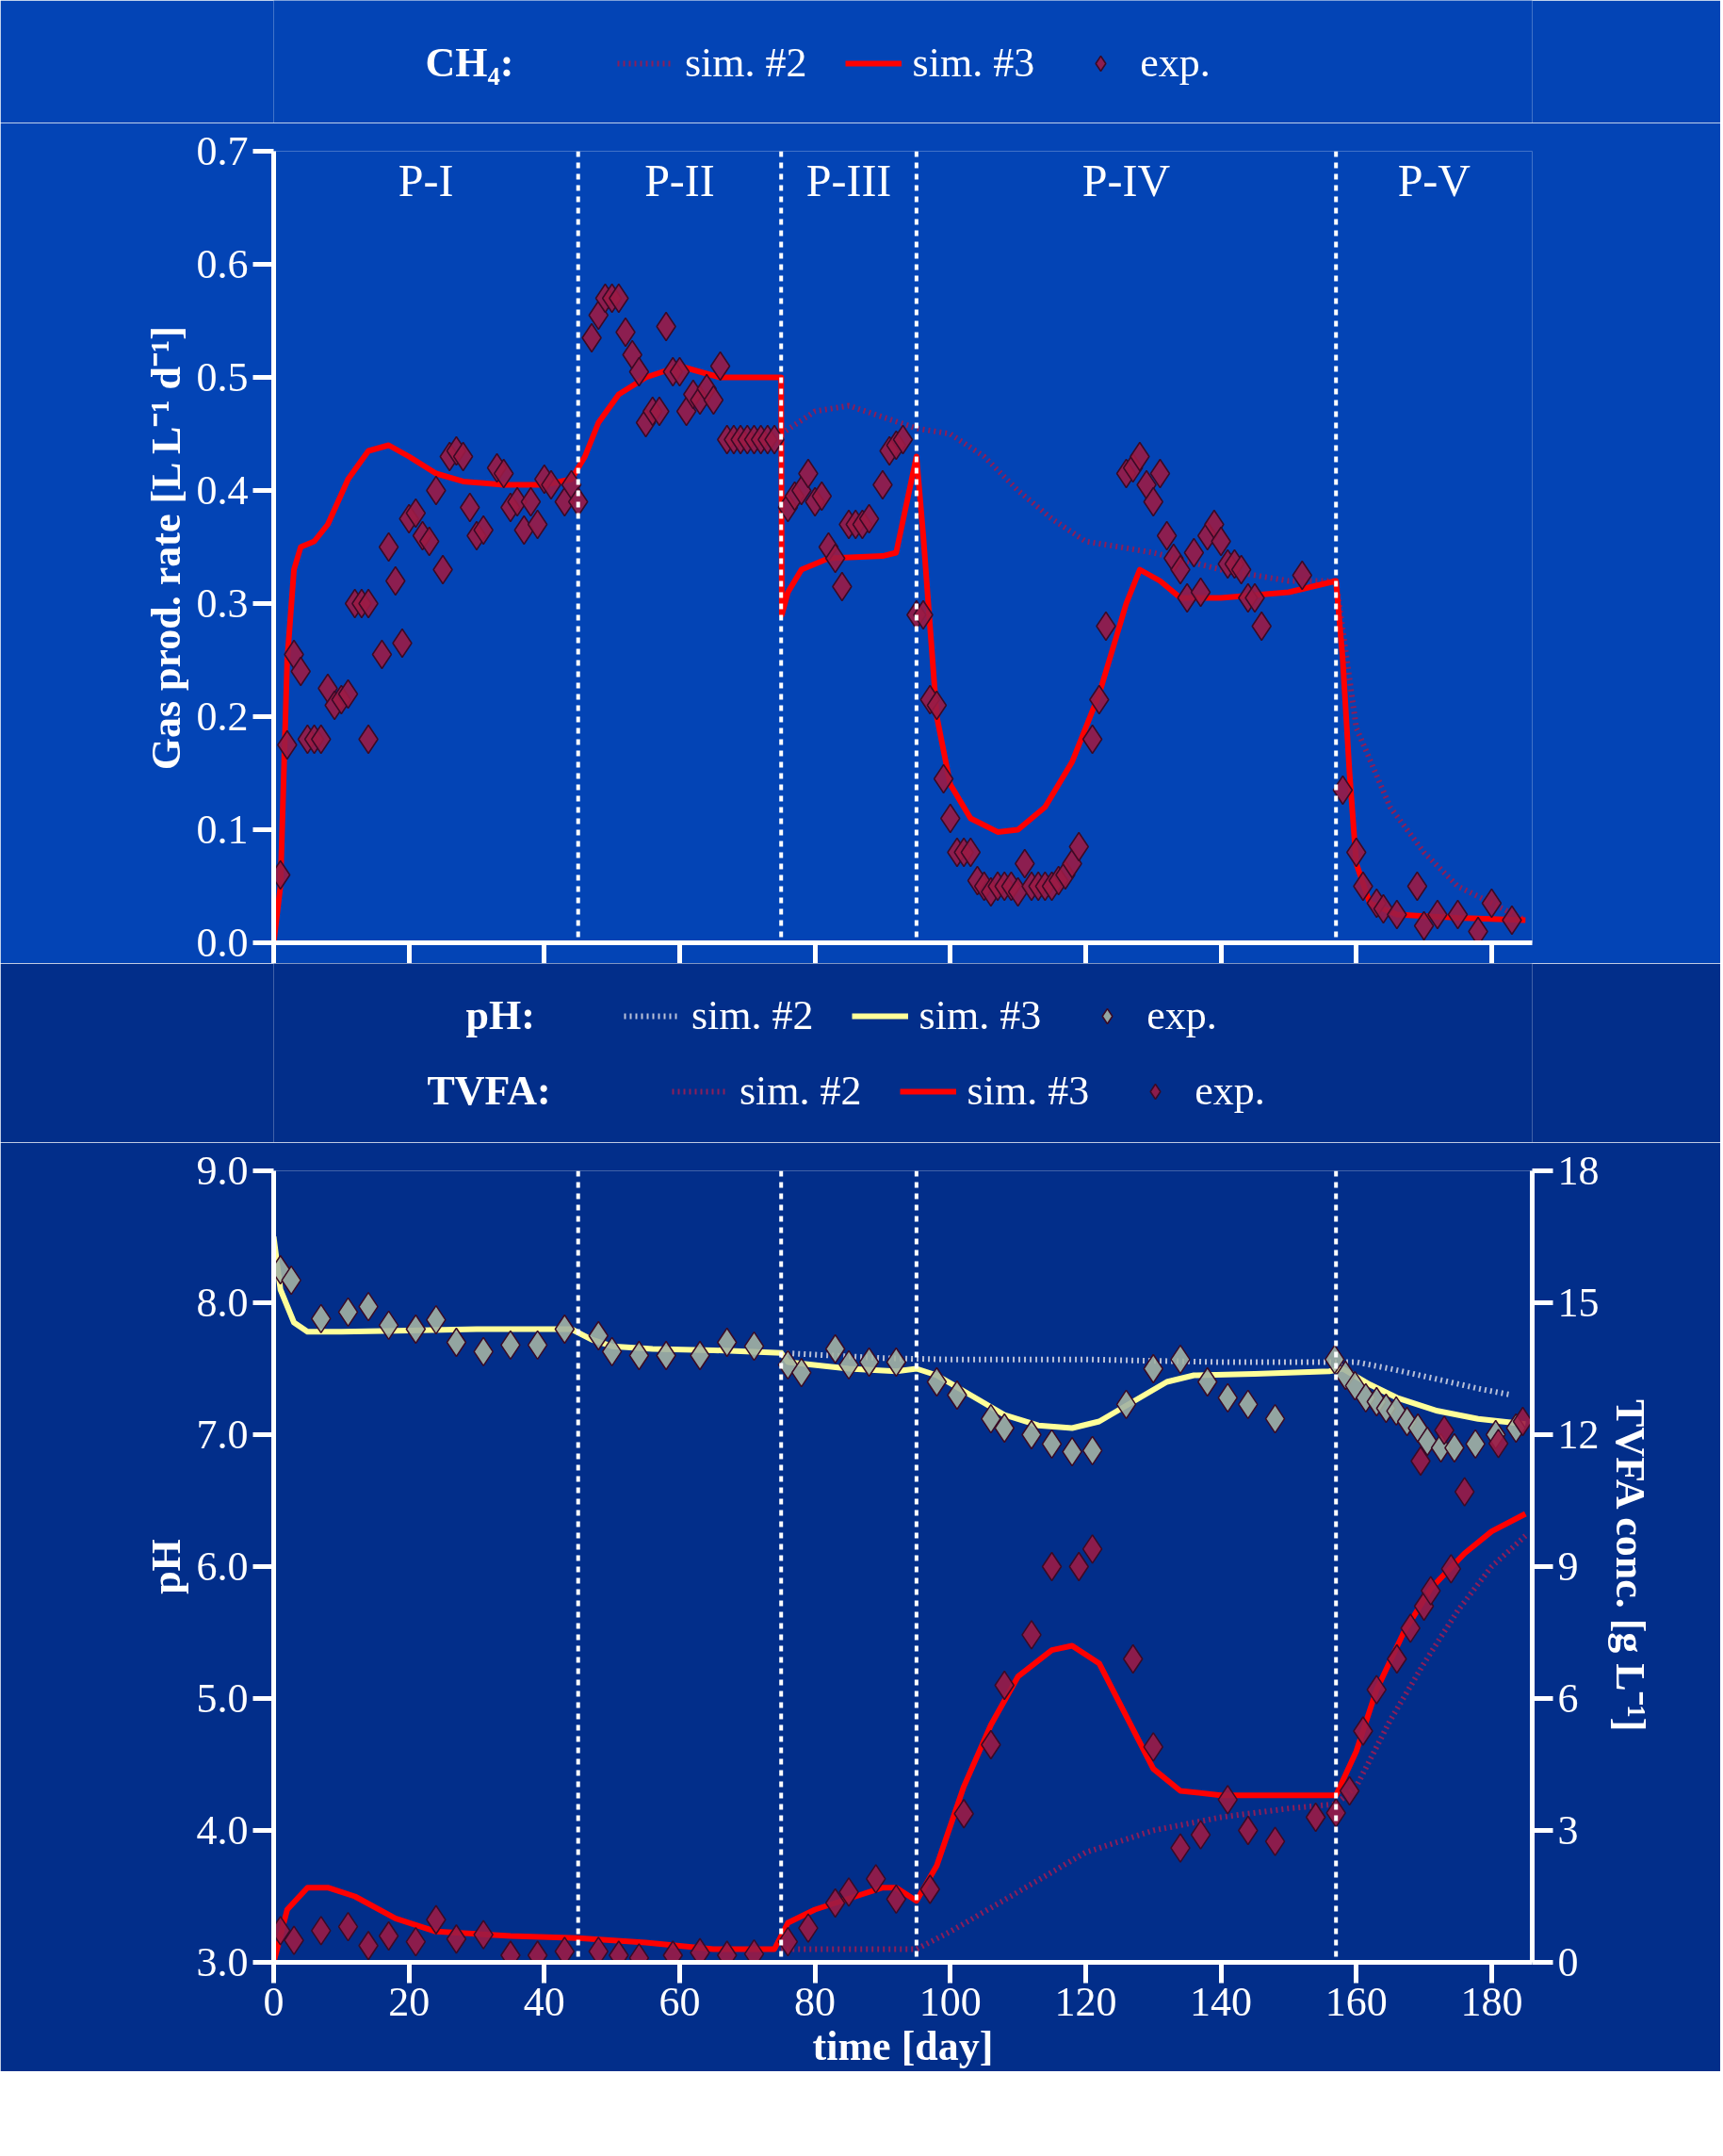  What do you see at coordinates (1568, 1567) in the screenshot?
I see `y2-tick-label: 9` at bounding box center [1568, 1567].